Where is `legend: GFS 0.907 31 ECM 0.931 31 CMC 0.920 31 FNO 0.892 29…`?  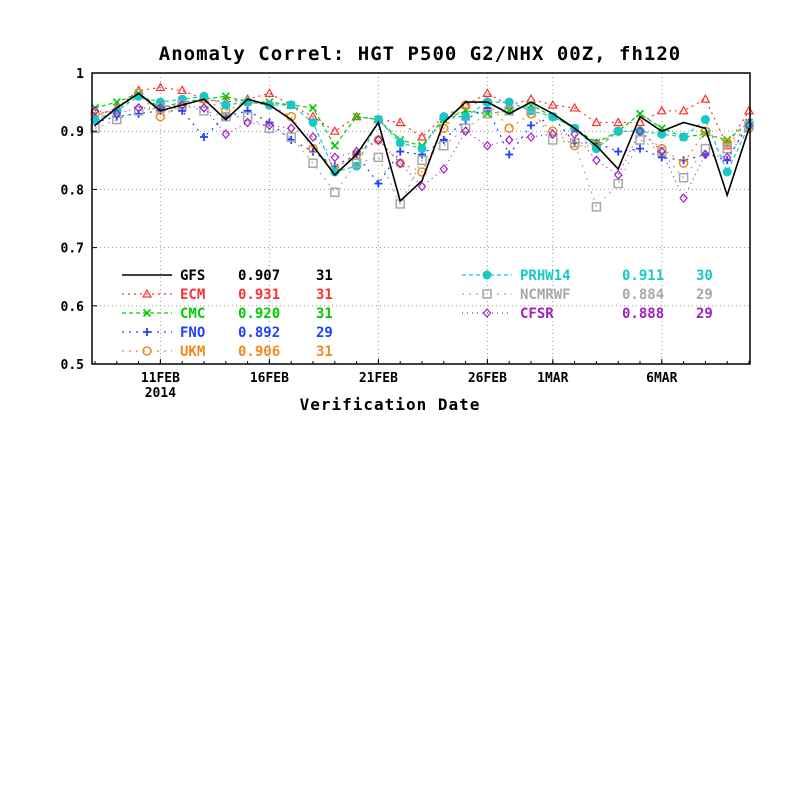 legend: GFS 0.907 31 ECM 0.931 31 CMC 0.920 31 FNO 0.892 29… is located at coordinates (417, 314).